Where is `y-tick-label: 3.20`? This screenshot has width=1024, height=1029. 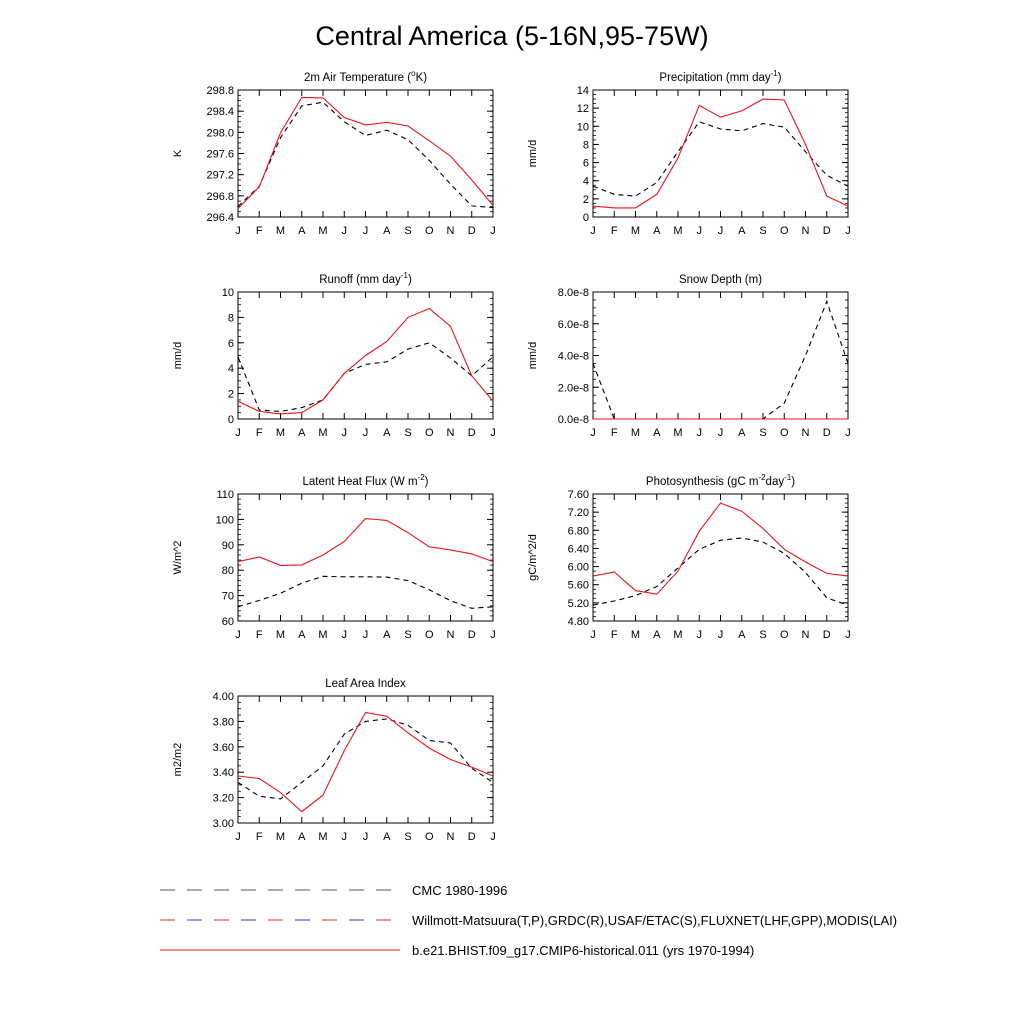 y-tick-label: 3.20 is located at coordinates (223, 799).